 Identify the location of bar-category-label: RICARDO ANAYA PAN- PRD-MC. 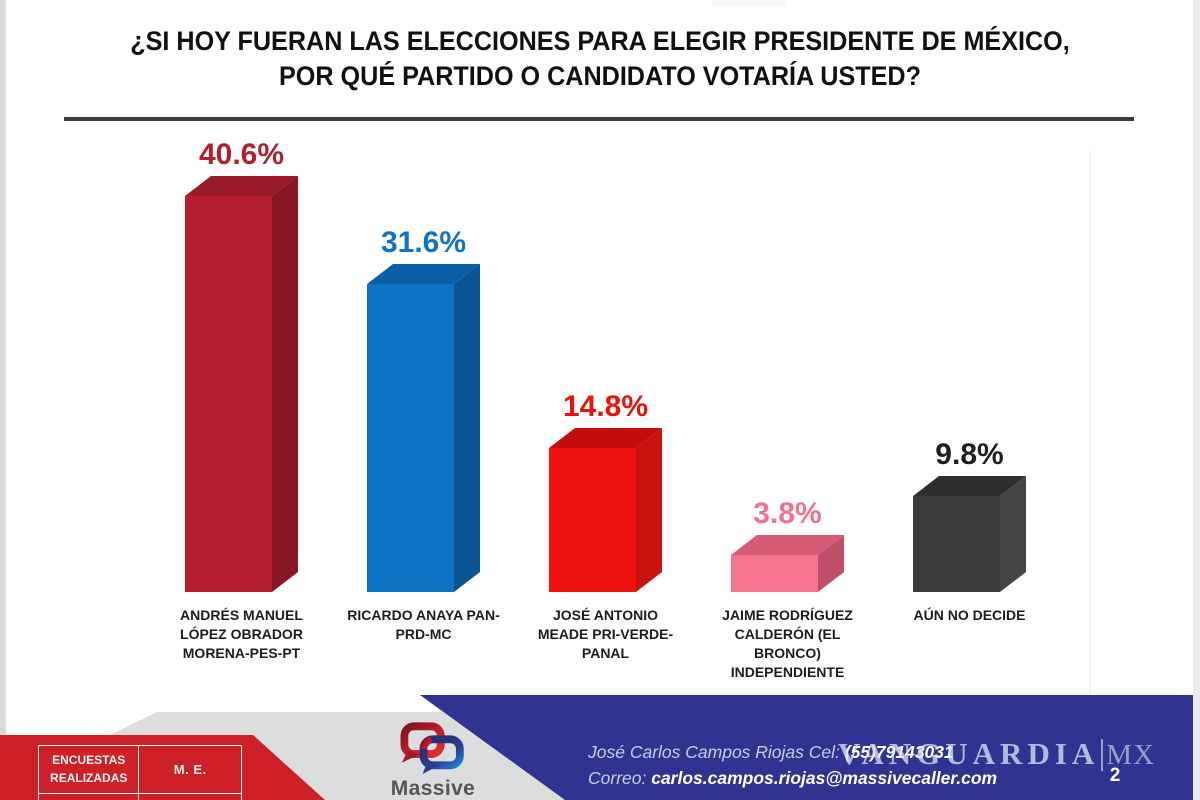
(424, 625).